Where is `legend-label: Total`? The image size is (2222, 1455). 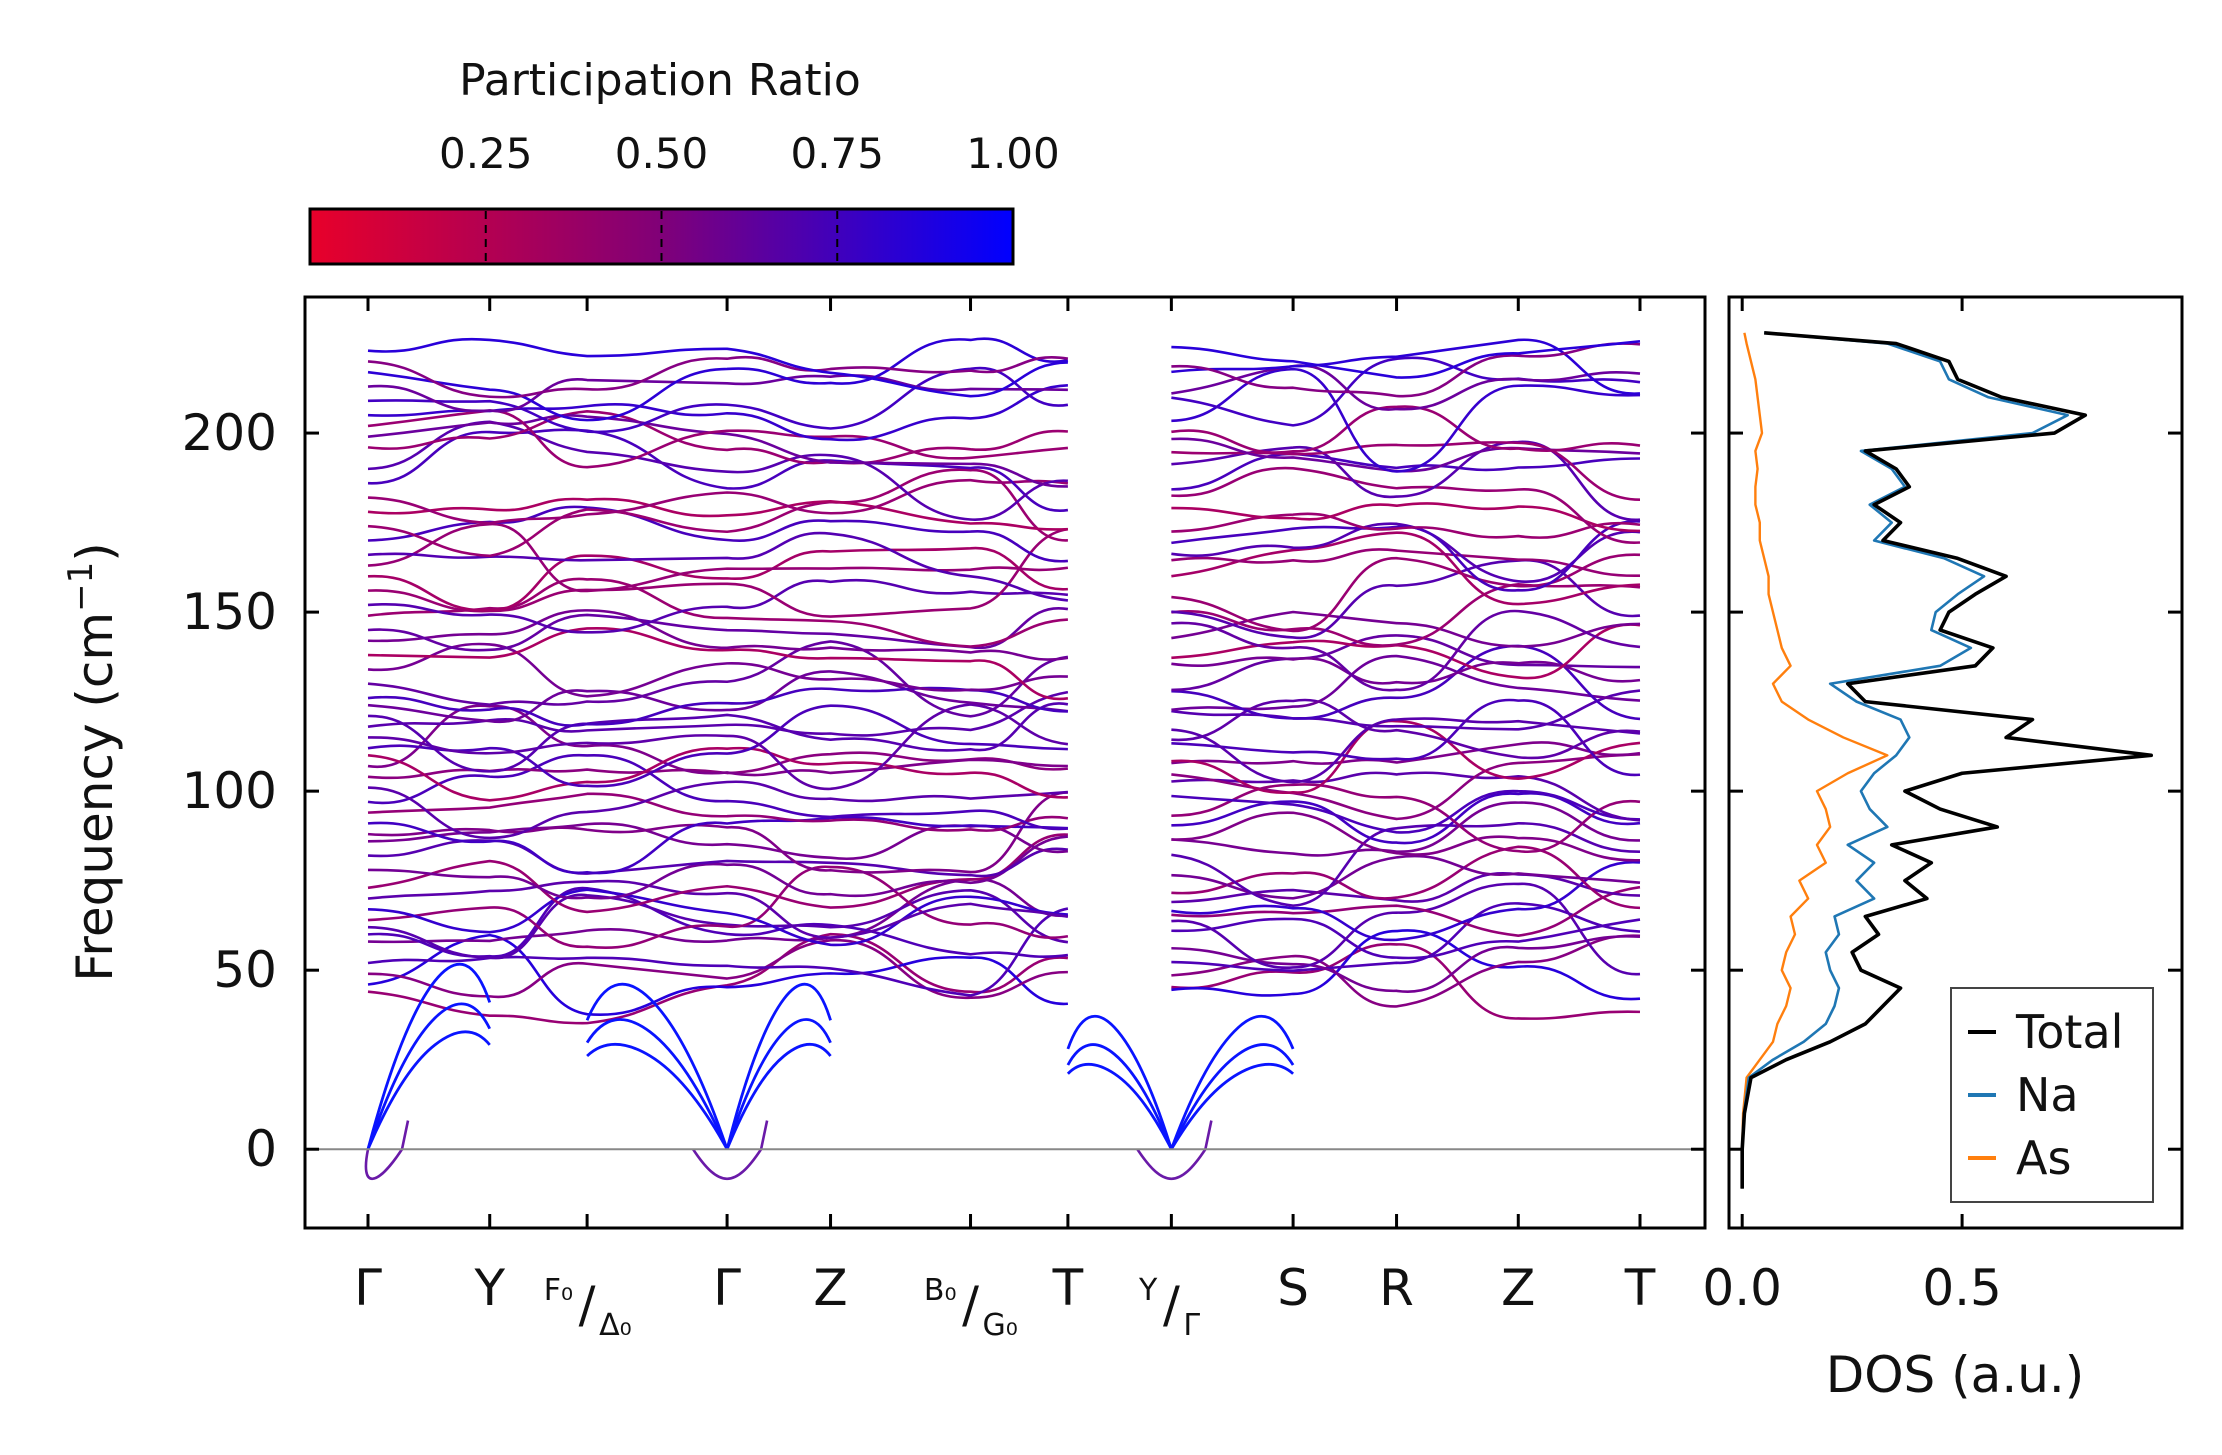
legend-label: Total is located at coordinates (2069, 1032).